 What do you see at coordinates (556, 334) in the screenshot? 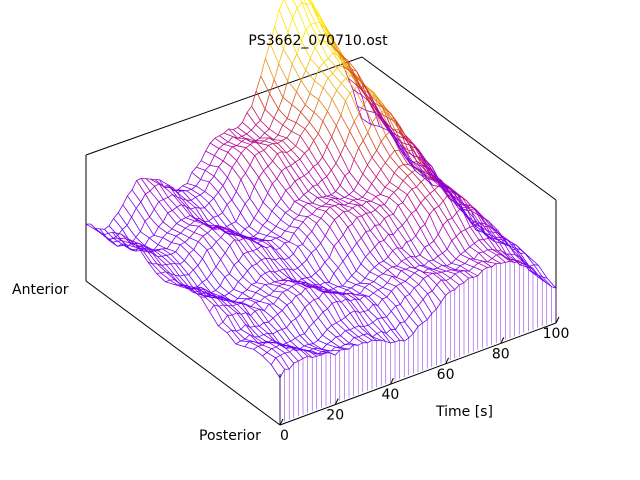
I see `x-tick-label-100: 100` at bounding box center [556, 334].